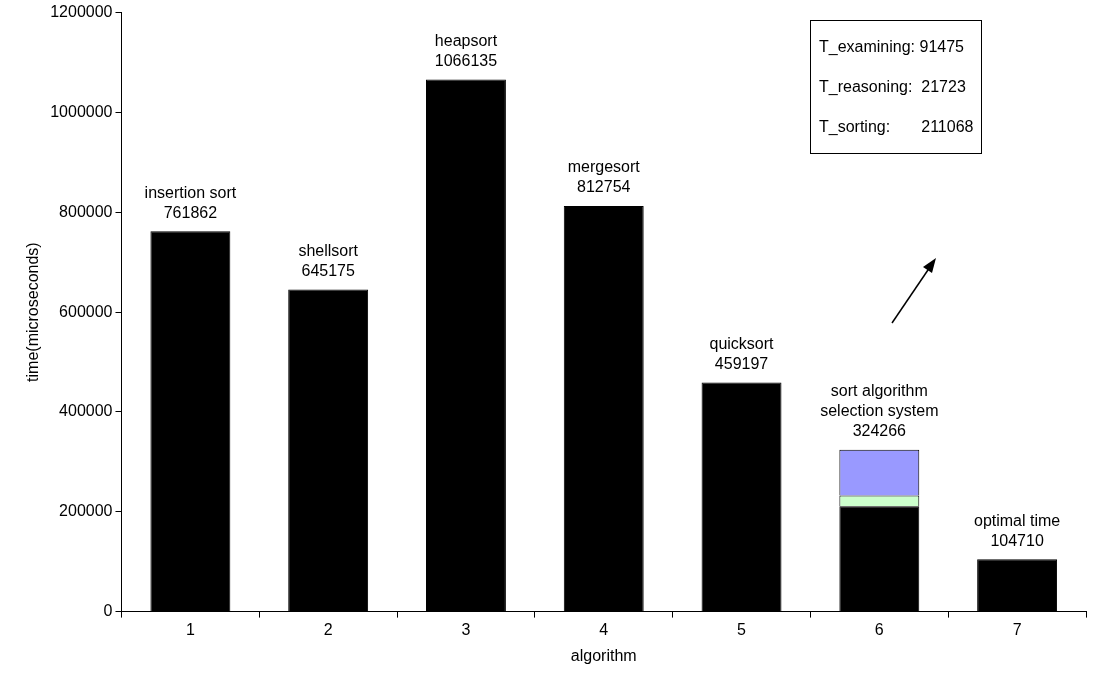 Image resolution: width=1096 pixels, height=682 pixels. What do you see at coordinates (1017, 629) in the screenshot?
I see `x-tick-label: 7` at bounding box center [1017, 629].